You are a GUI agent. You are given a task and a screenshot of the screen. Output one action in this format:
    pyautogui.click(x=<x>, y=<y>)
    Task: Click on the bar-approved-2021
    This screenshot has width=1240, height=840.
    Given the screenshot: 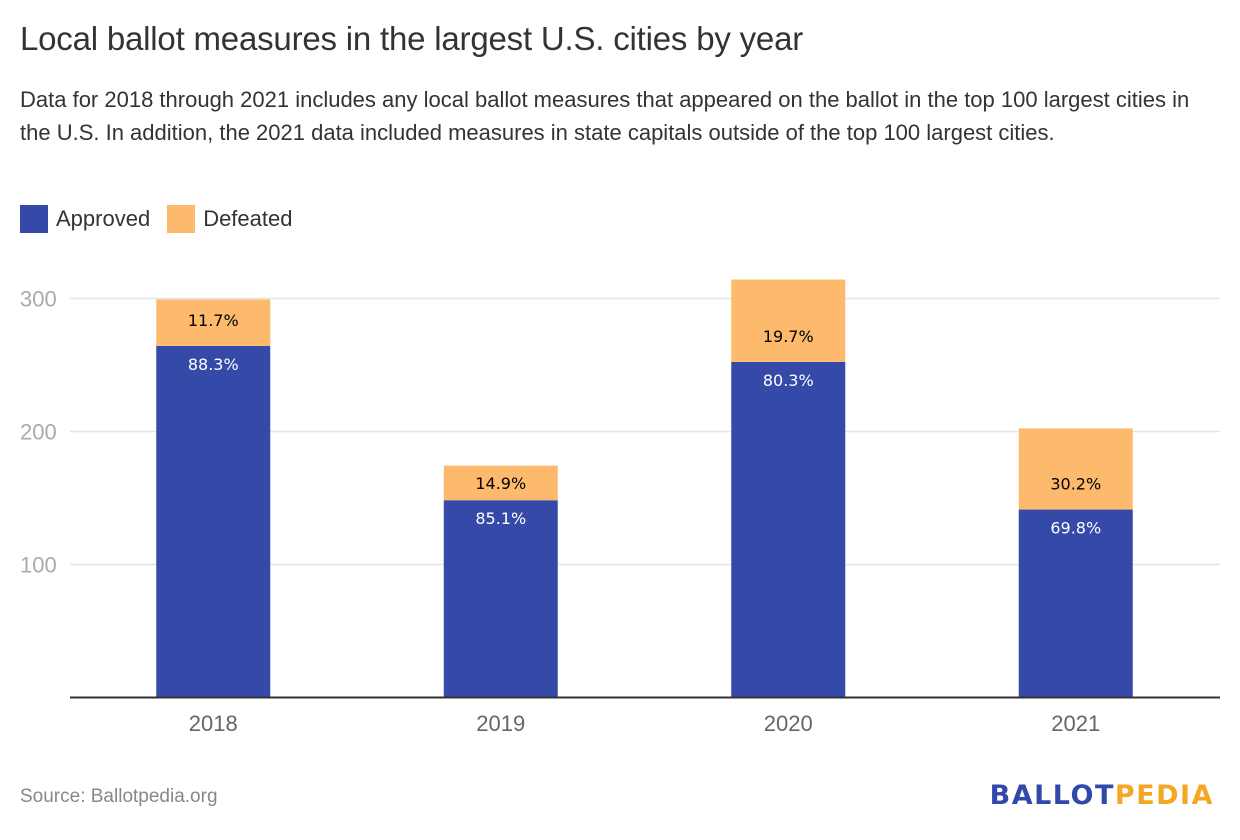 What is the action you would take?
    pyautogui.click(x=1075, y=603)
    